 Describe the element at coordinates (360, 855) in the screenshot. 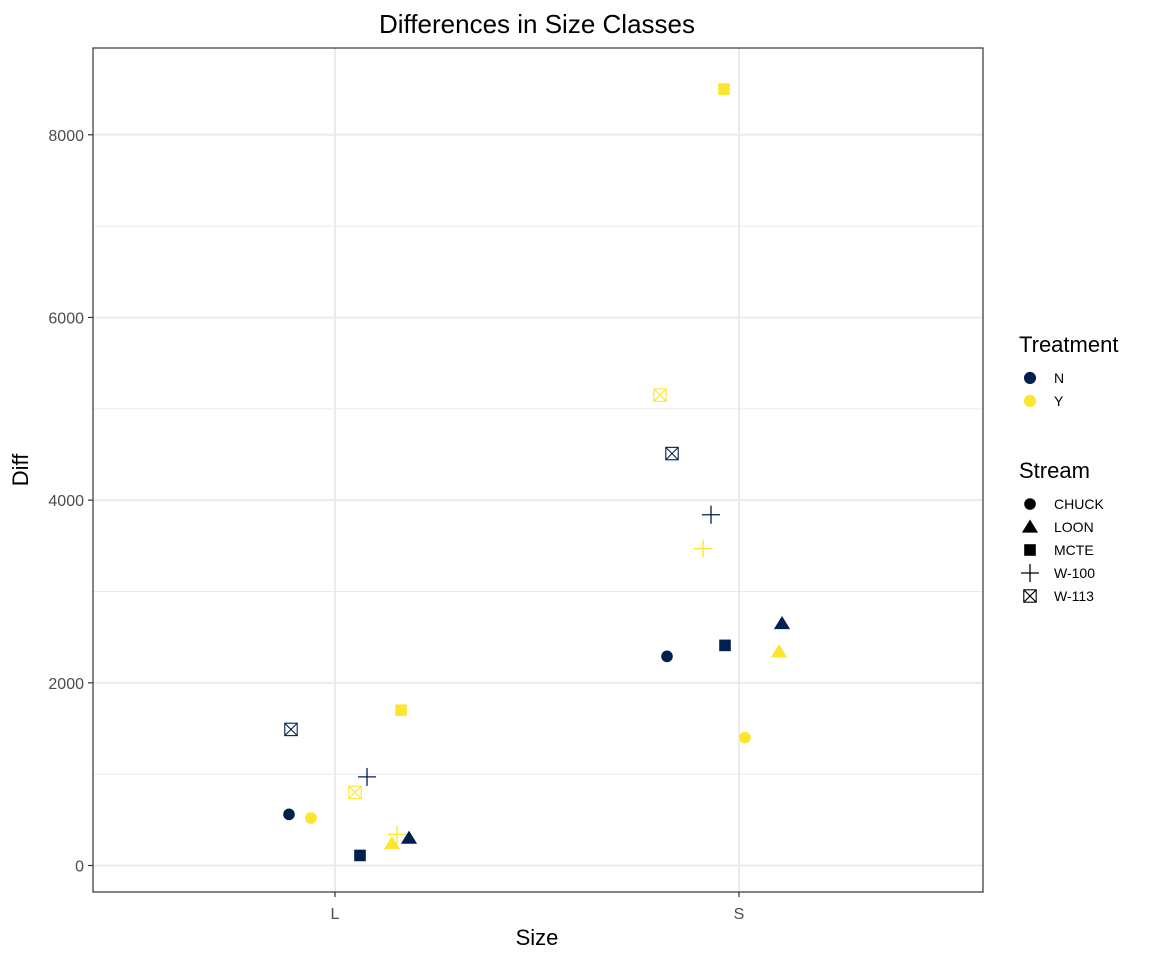

I see `data-point-l-n-mcte` at that location.